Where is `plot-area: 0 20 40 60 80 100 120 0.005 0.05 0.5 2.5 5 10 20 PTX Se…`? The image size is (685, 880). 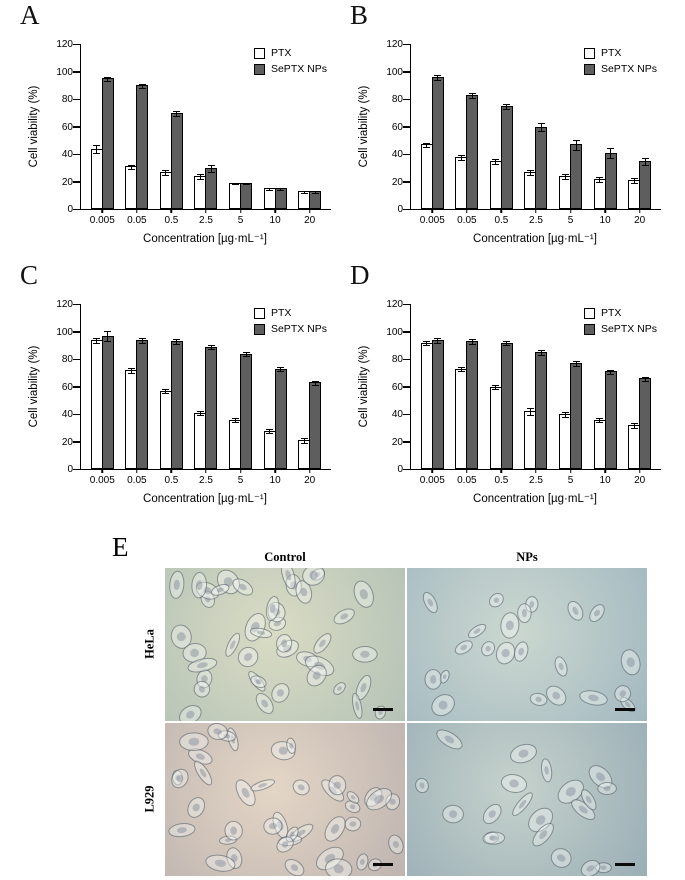 plot-area: 0 20 40 60 80 100 120 0.005 0.05 0.5 2.5 5 10 20 PTX Se… is located at coordinates (193, 132).